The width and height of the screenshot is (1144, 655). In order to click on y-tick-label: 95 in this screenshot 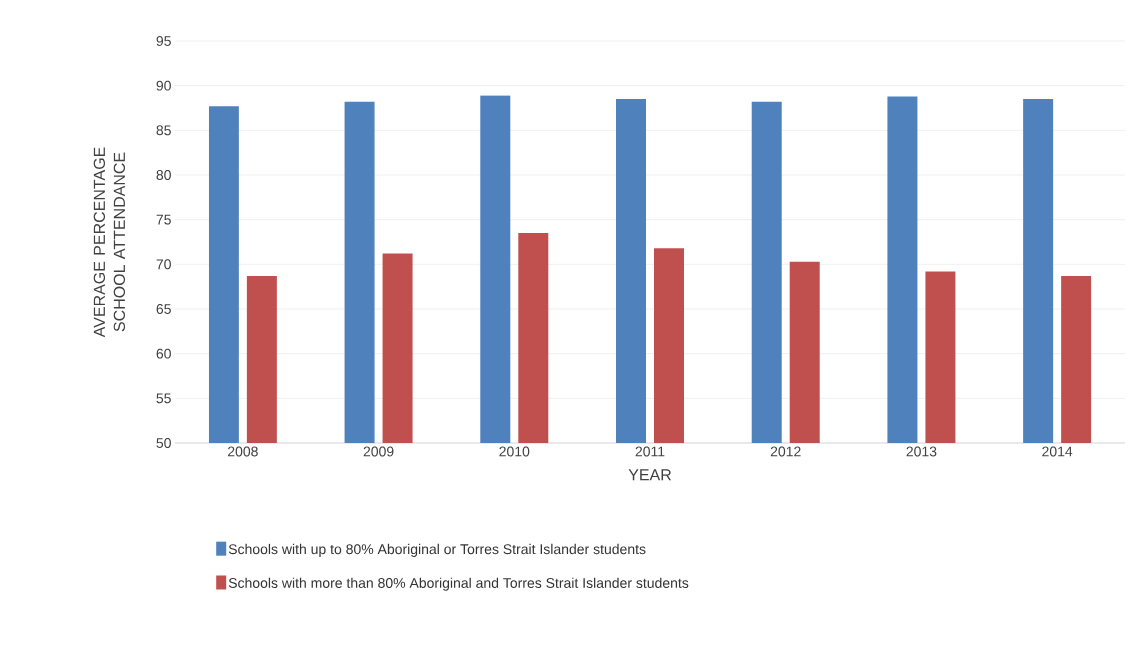, I will do `click(163, 41)`.